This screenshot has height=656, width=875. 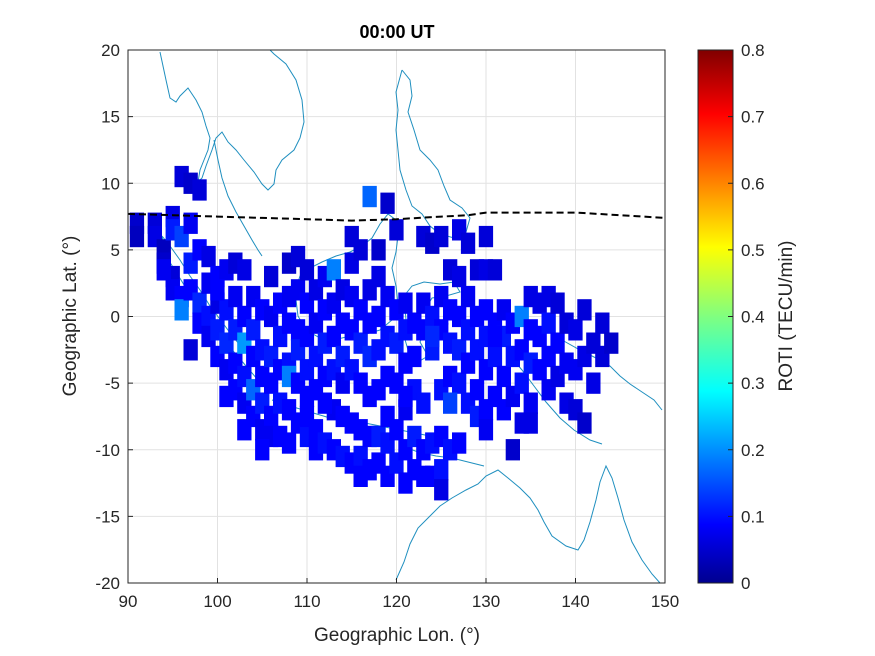 I want to click on x-tick-label: 150, so click(x=665, y=601).